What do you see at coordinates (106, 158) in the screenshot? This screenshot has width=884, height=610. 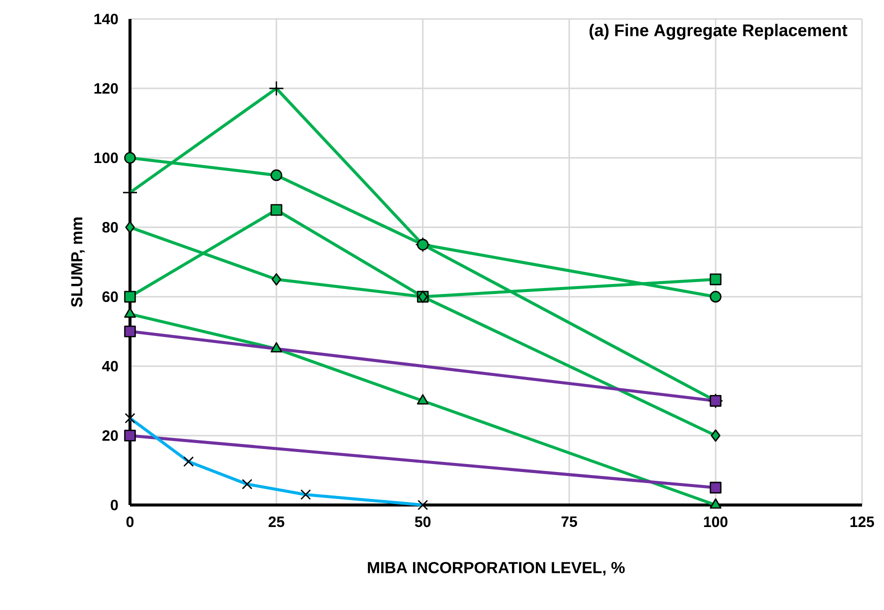 I see `y-tick-label: 100` at bounding box center [106, 158].